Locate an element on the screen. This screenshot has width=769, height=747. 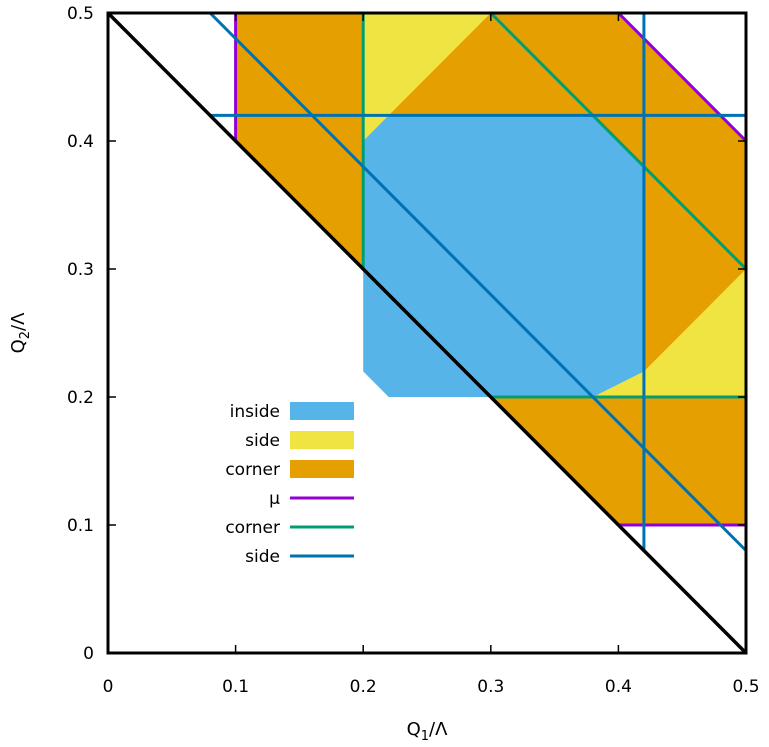
y-tick-label: 0.3 is located at coordinates (80, 270).